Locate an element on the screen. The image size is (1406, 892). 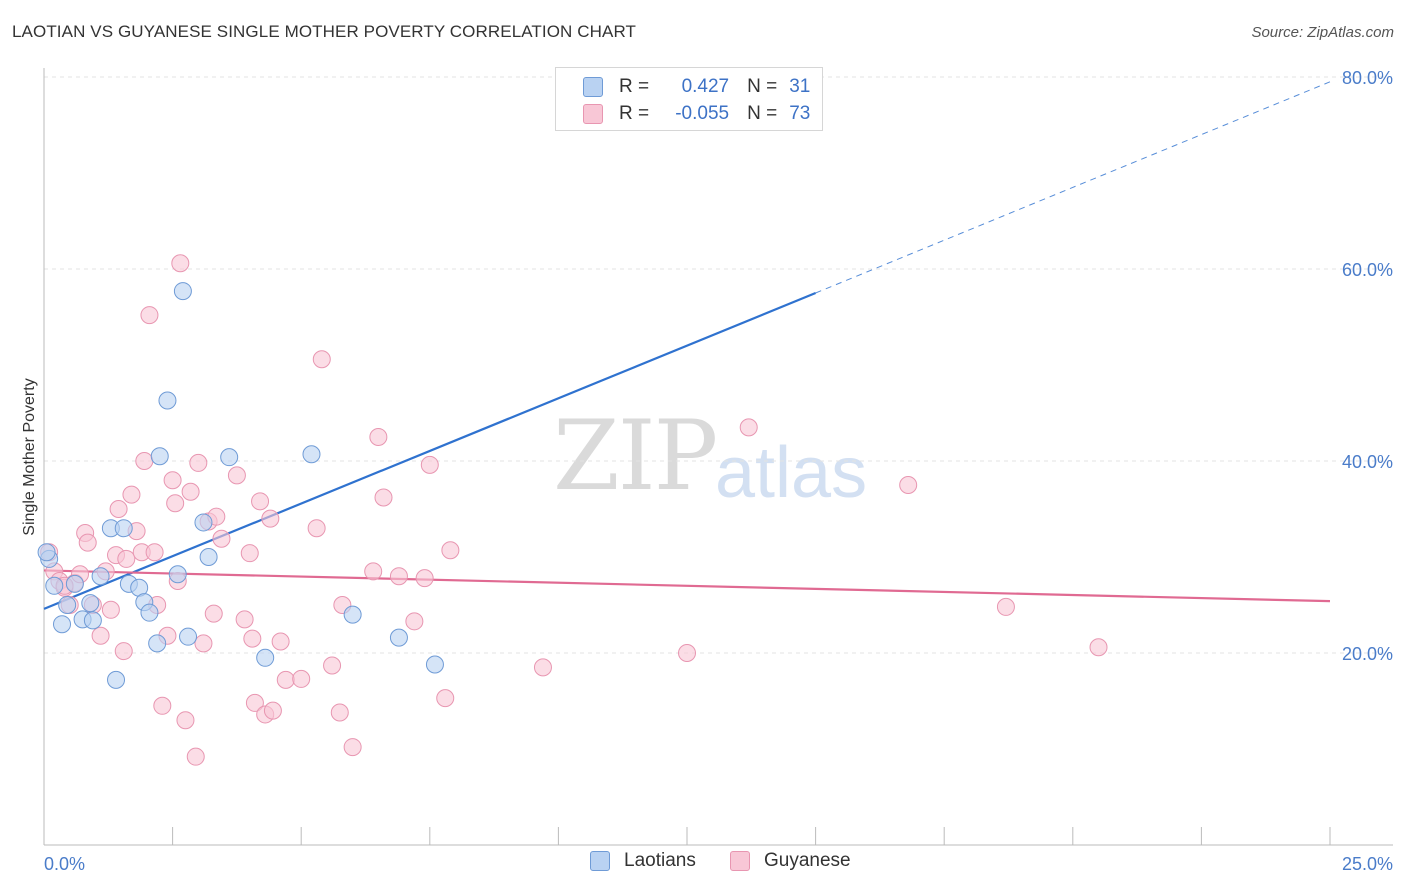
legend-row-laotians: R = 0.427 N = 31 is located at coordinates (683, 87).